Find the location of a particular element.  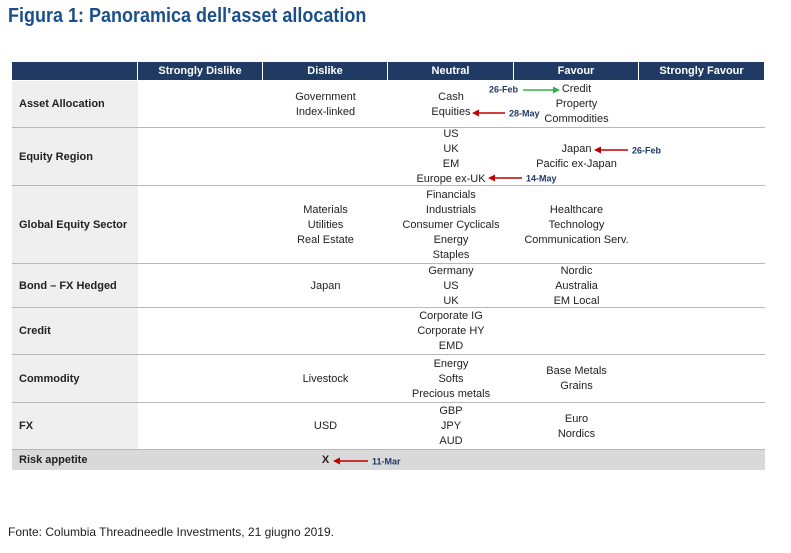

cell-item: Australia is located at coordinates (576, 285).